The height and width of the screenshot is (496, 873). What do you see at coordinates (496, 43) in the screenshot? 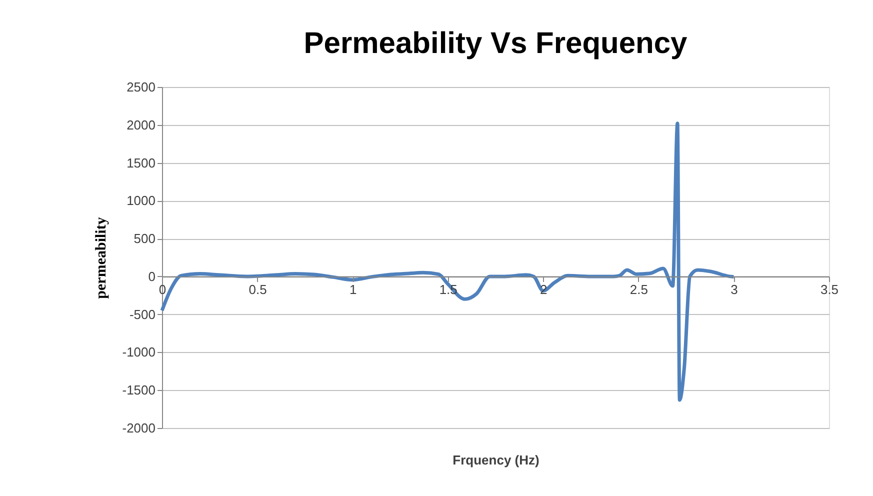
I see `chart-title: Permeability Vs Frequency` at bounding box center [496, 43].